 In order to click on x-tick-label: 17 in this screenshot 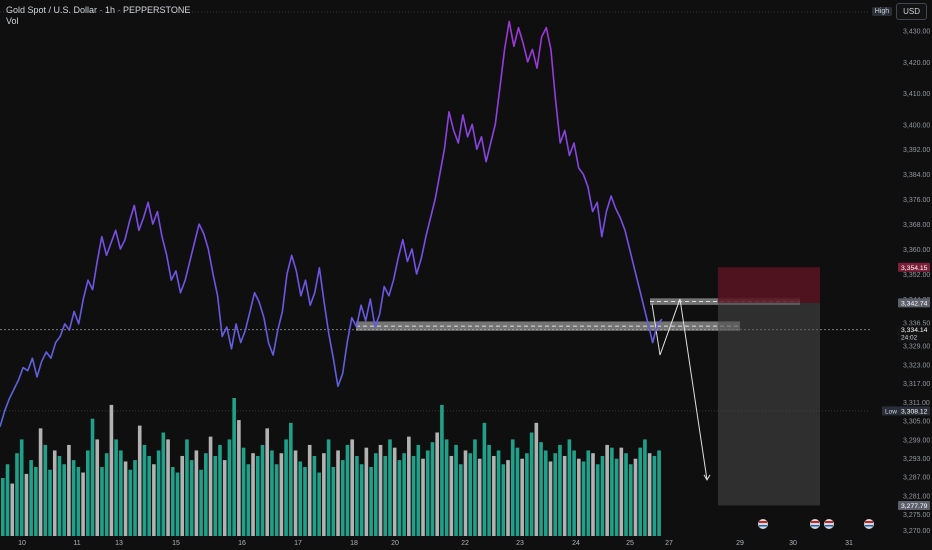, I will do `click(298, 543)`.